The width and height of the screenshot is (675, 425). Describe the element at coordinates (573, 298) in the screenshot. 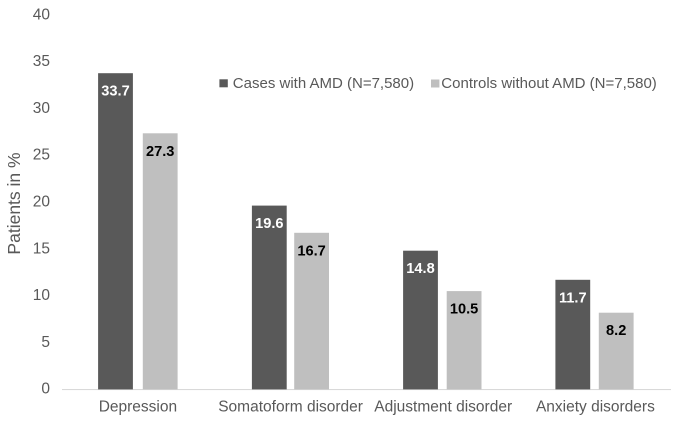

I see `svg-text: 11.7` at that location.